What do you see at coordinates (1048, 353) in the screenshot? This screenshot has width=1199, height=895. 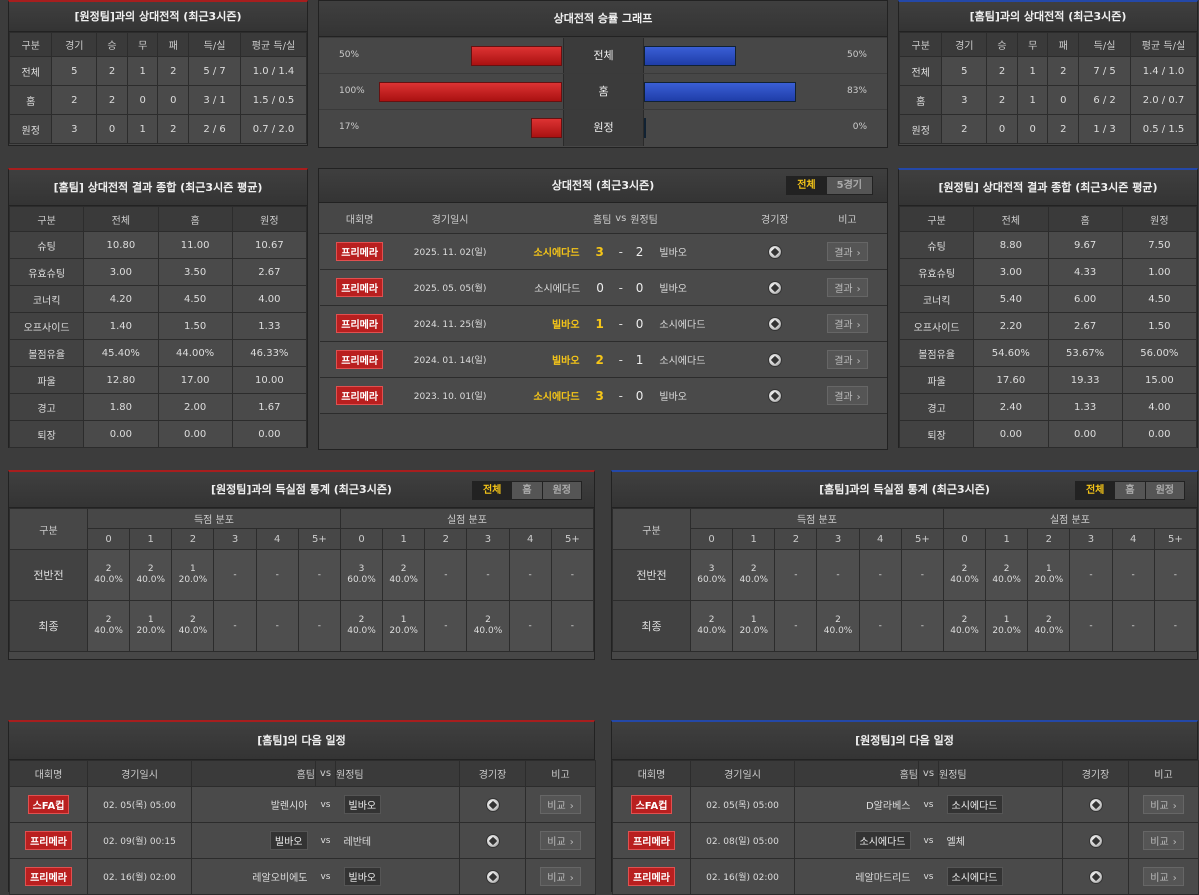 I see `table-row: 볼점유율 54.60% 53.67% 56.00%` at bounding box center [1048, 353].